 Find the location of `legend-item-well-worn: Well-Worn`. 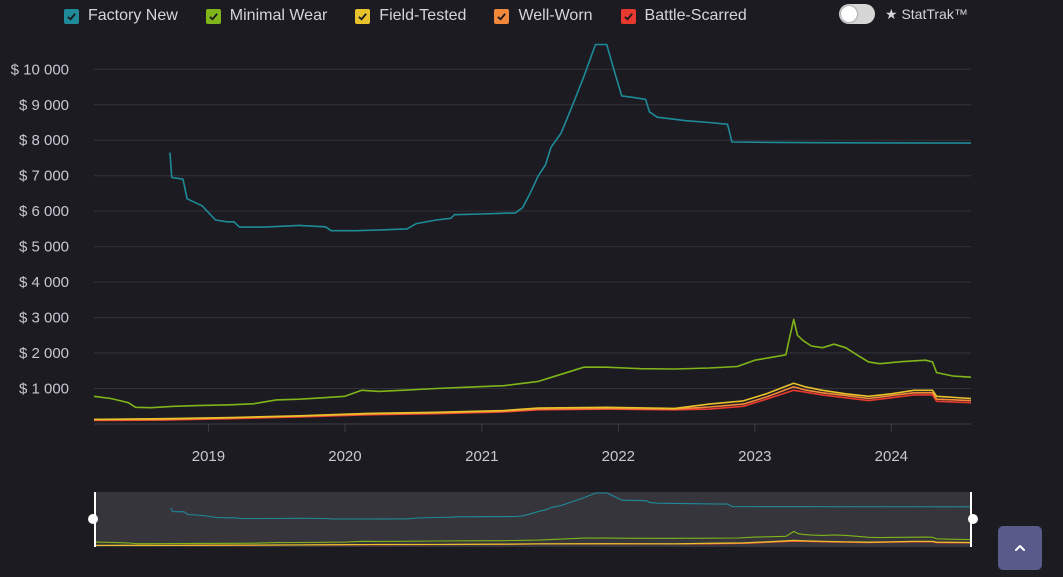

legend-item-well-worn: Well-Worn is located at coordinates (543, 16).